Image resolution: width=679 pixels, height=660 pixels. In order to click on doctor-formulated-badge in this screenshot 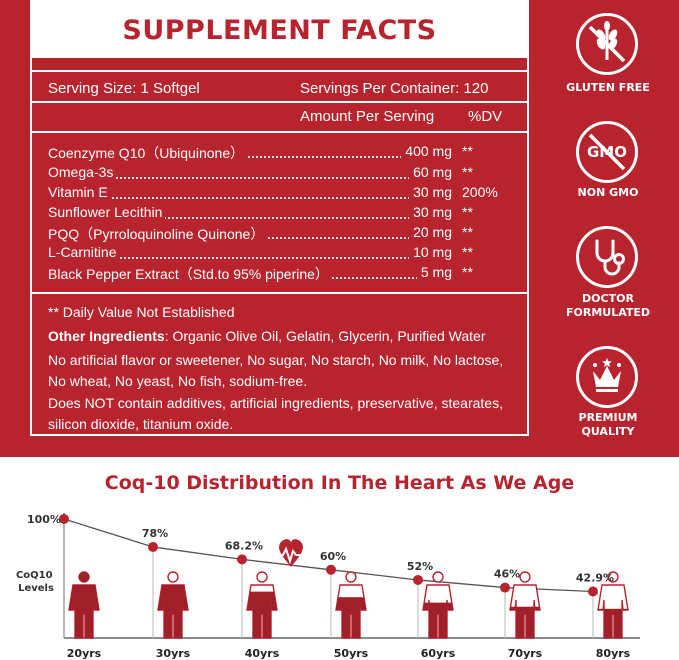, I will do `click(607, 257)`.